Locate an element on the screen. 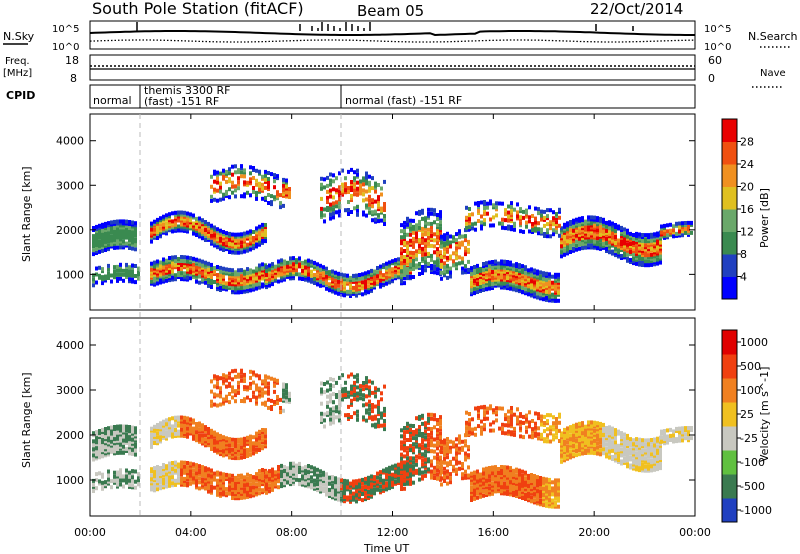 The height and width of the screenshot is (554, 800). colorbar-tick-label: 500 is located at coordinates (750, 366).